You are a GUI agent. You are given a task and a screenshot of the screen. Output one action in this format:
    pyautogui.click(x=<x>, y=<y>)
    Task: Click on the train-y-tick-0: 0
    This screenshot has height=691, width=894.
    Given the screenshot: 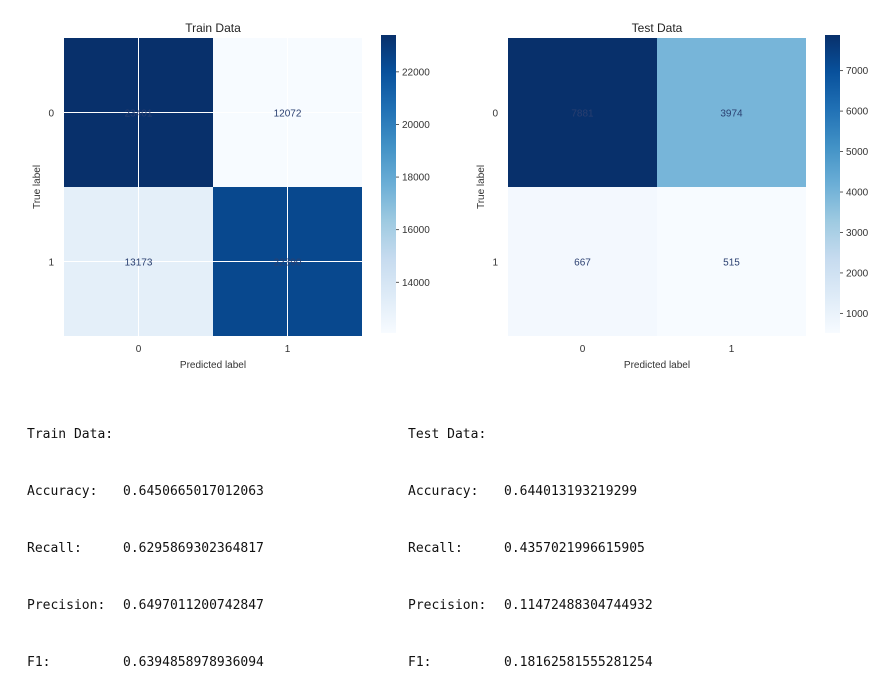 What is the action you would take?
    pyautogui.click(x=51, y=114)
    